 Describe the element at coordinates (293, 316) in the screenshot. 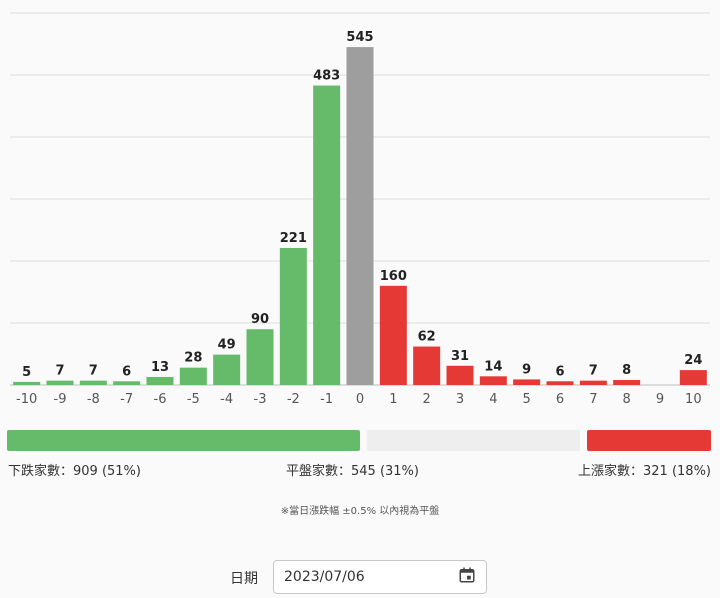

I see `bar--2` at that location.